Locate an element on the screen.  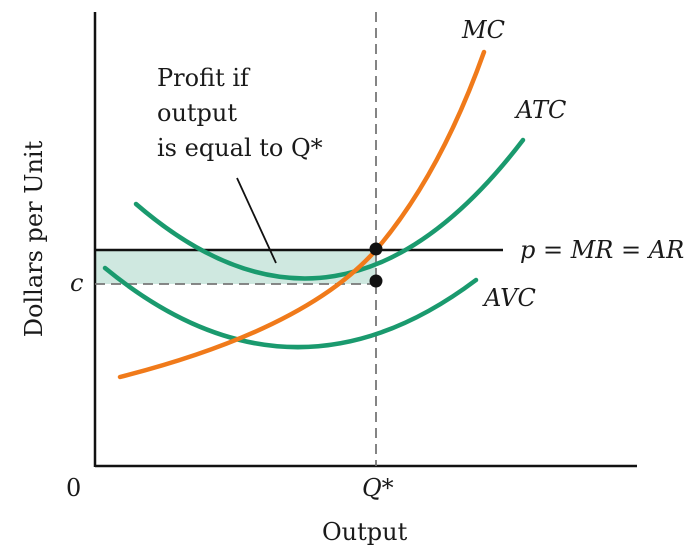
x-axis-label: Output is located at coordinates (365, 532).